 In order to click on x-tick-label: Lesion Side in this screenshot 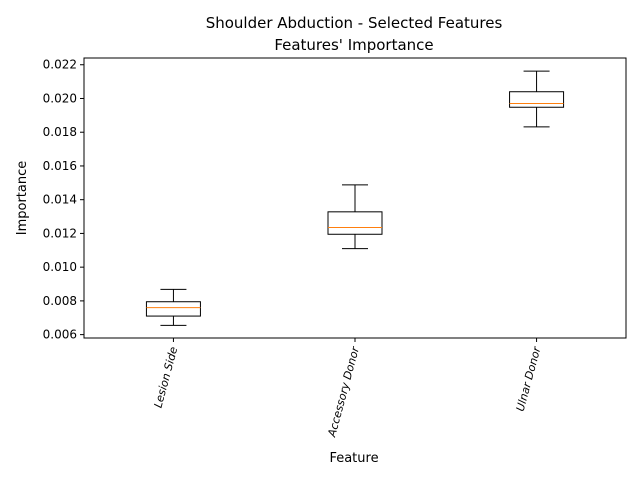, I will do `click(166, 377)`.